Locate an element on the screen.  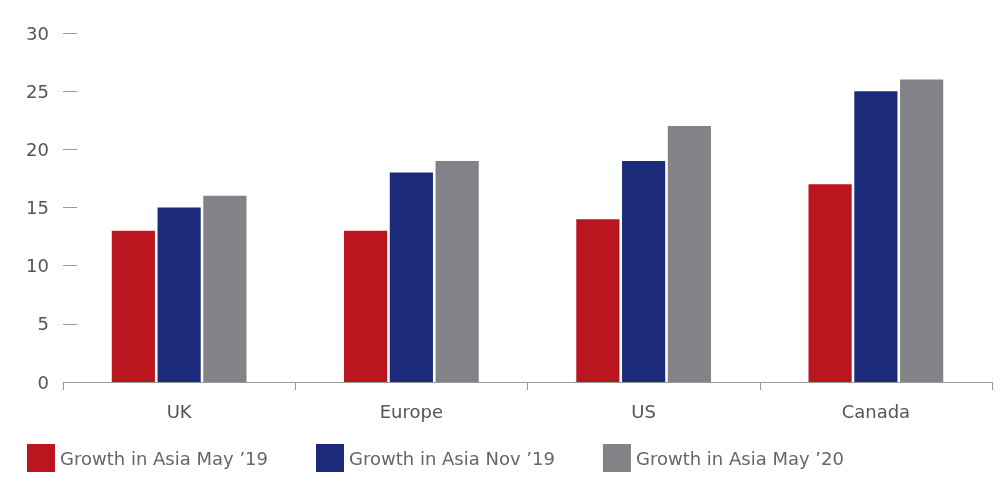
legend-label: Growth in Asia Nov ’19 is located at coordinates (452, 458).